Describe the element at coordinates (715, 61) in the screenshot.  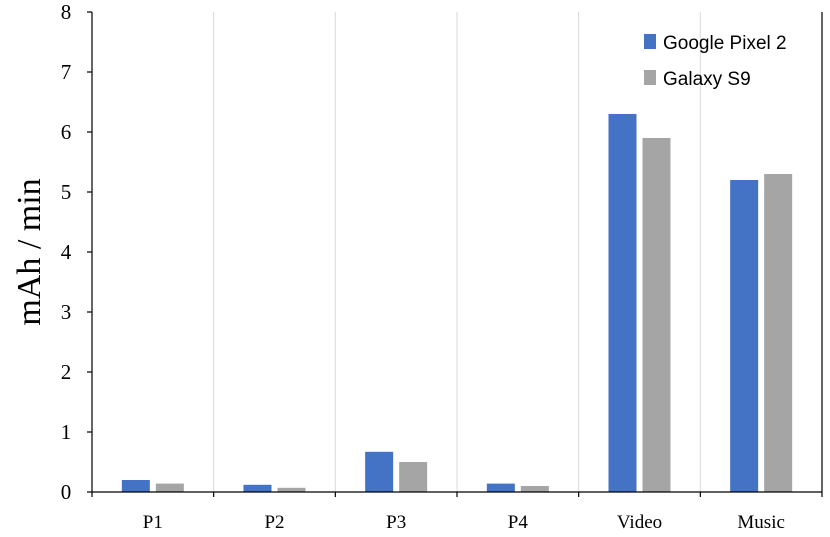
I see `legend: Google Pixel 2 Galaxy S9` at that location.